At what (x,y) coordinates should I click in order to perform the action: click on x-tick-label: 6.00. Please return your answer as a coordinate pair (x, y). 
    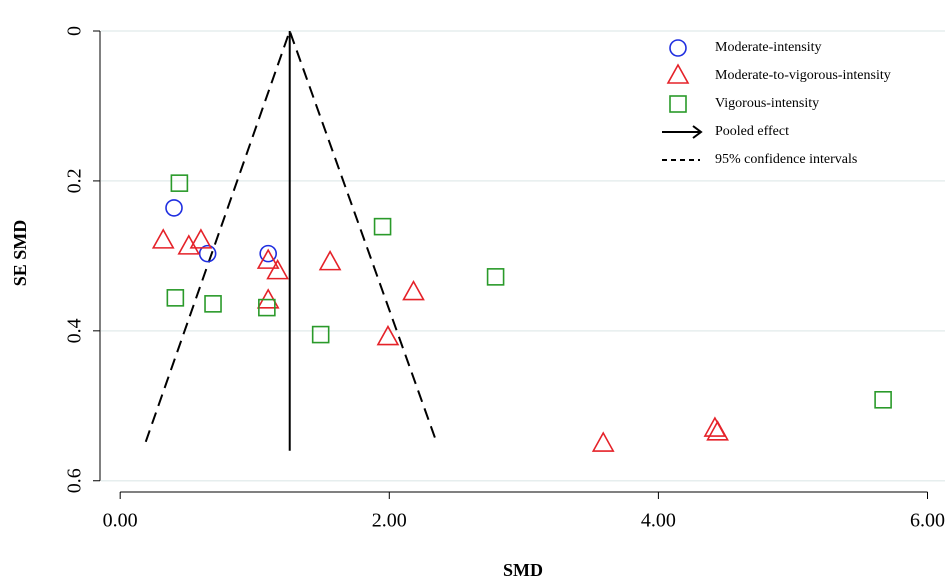
    Looking at the image, I should click on (927, 521).